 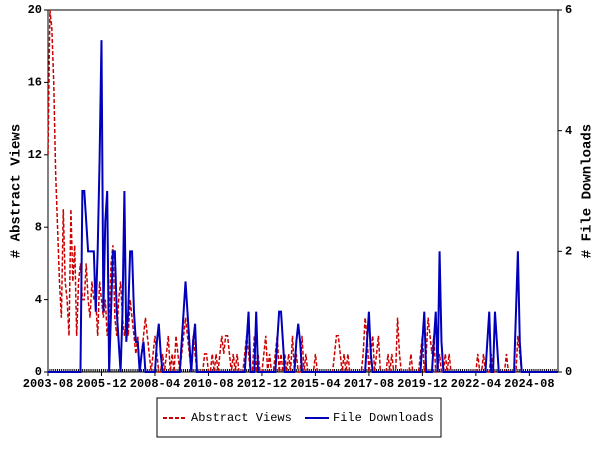 What do you see at coordinates (568, 131) in the screenshot?
I see `y2-tick-label: 4` at bounding box center [568, 131].